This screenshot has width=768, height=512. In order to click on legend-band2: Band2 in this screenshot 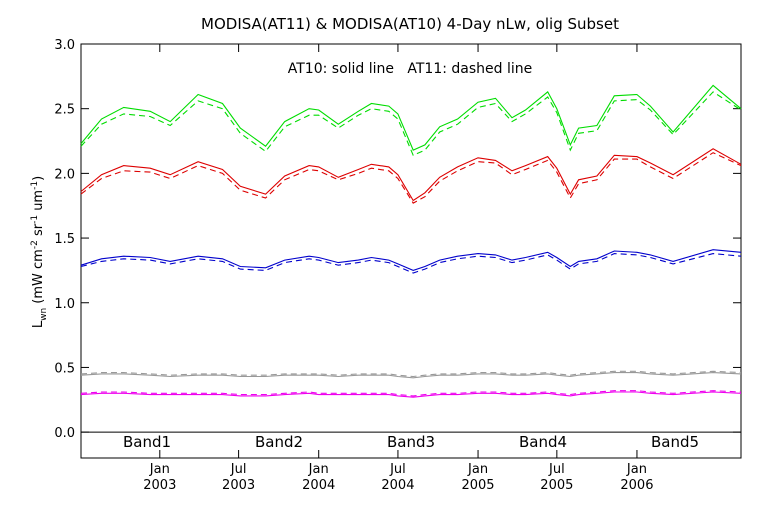, I will do `click(279, 442)`.